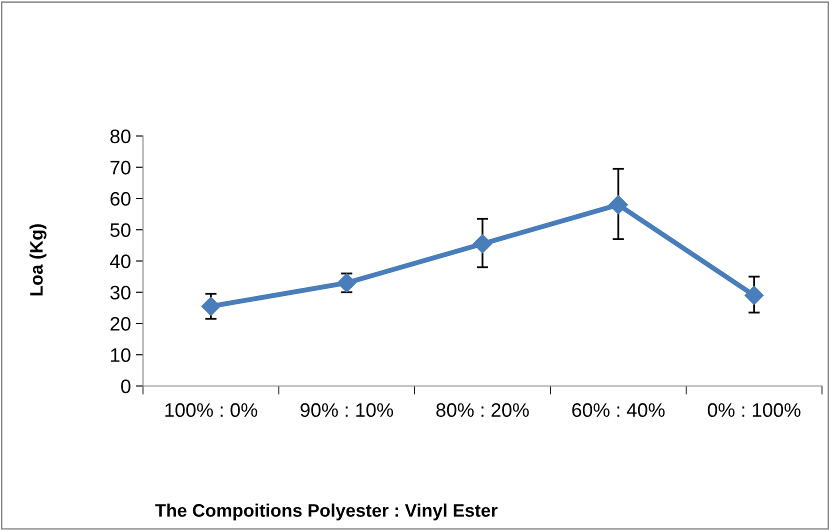  Describe the element at coordinates (347, 410) in the screenshot. I see `x-tick-label: 90% : 10%` at that location.